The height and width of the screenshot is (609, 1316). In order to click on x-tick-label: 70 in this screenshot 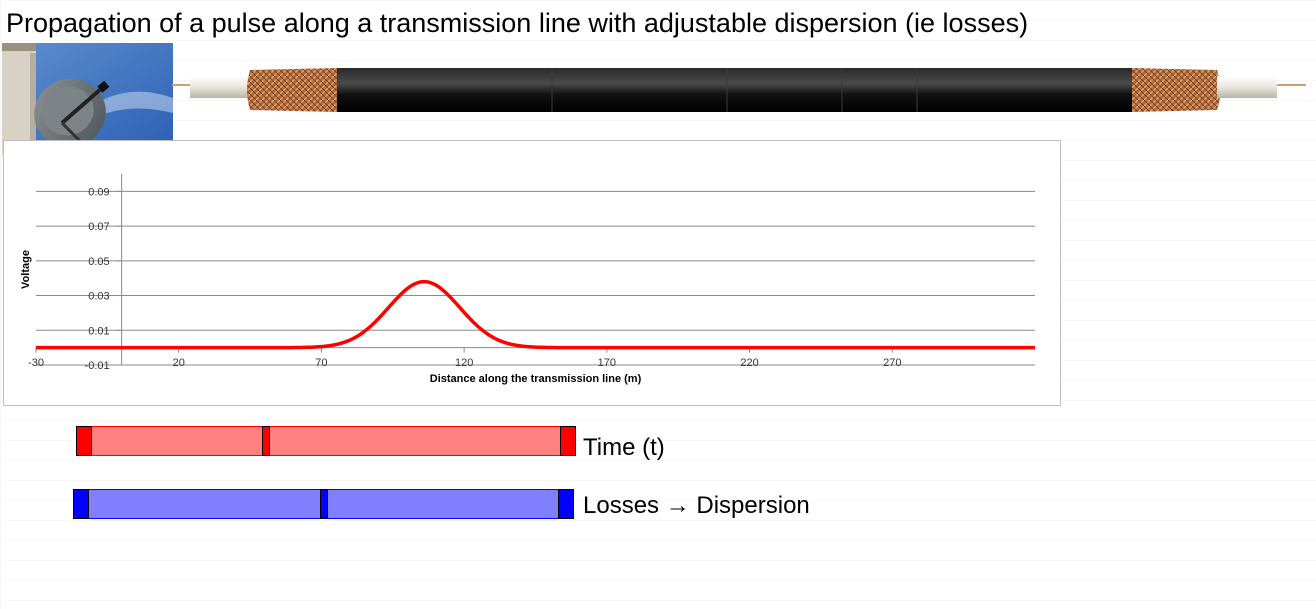, I will do `click(321, 363)`.